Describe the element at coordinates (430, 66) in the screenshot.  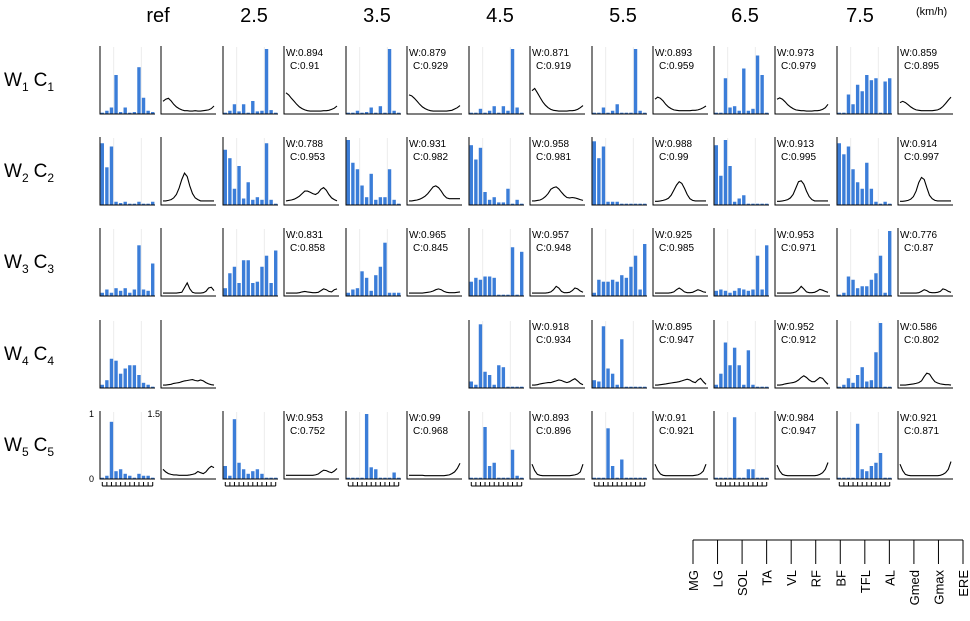
I see `c-similarity: C:0.929` at that location.